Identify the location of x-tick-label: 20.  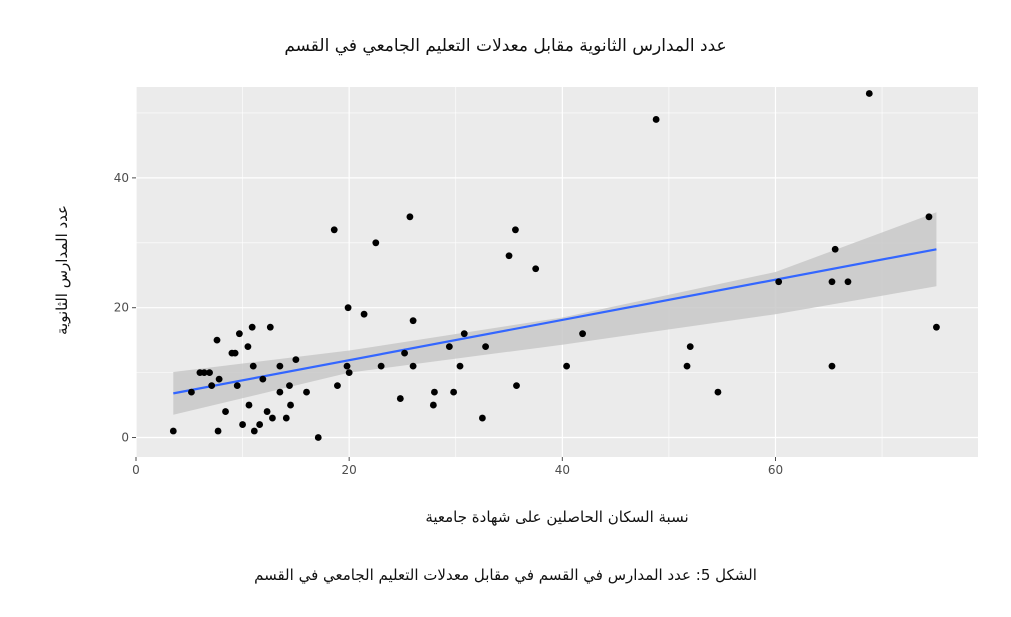
(349, 470).